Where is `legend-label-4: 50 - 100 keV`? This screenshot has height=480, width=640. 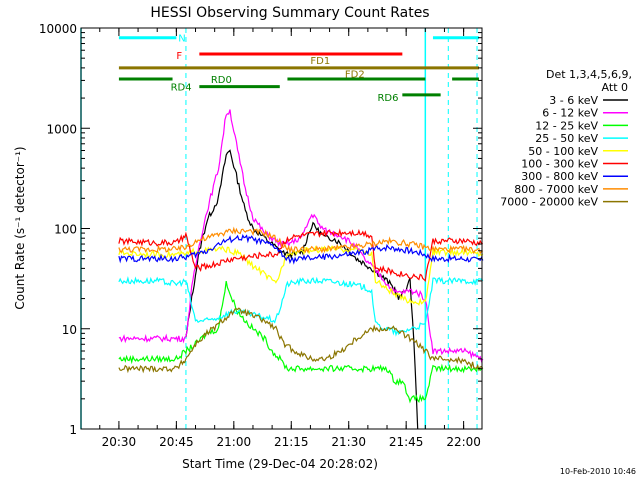 legend-label-4: 50 - 100 keV is located at coordinates (563, 151).